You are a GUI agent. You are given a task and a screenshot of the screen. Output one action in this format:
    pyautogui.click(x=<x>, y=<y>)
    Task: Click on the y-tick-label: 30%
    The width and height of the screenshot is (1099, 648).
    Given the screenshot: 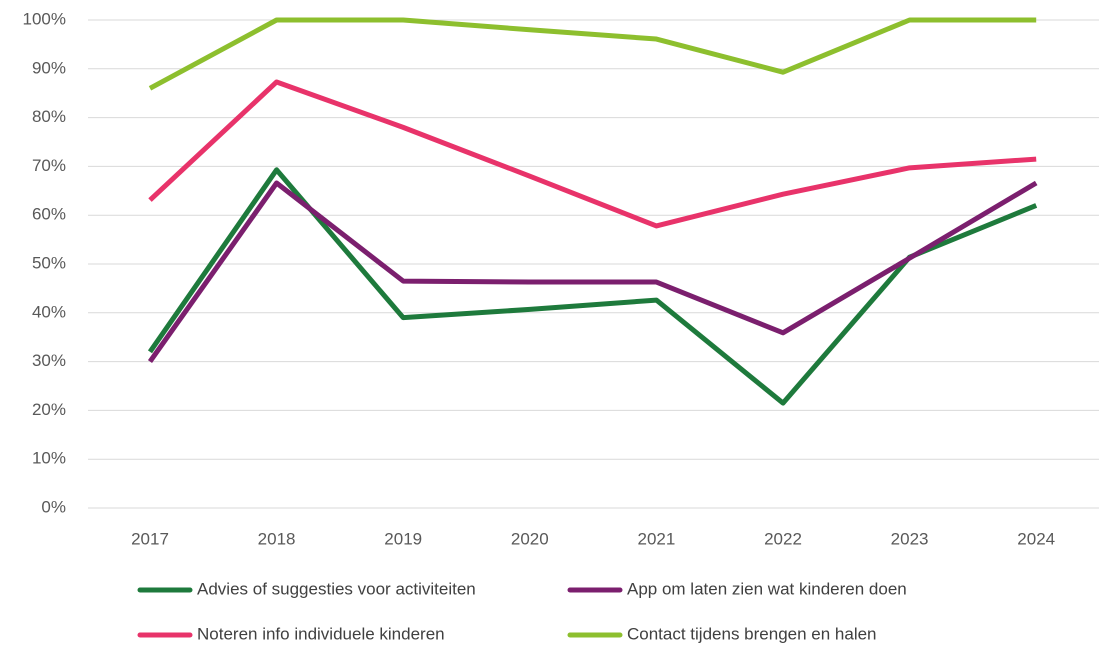 What is the action you would take?
    pyautogui.click(x=49, y=360)
    